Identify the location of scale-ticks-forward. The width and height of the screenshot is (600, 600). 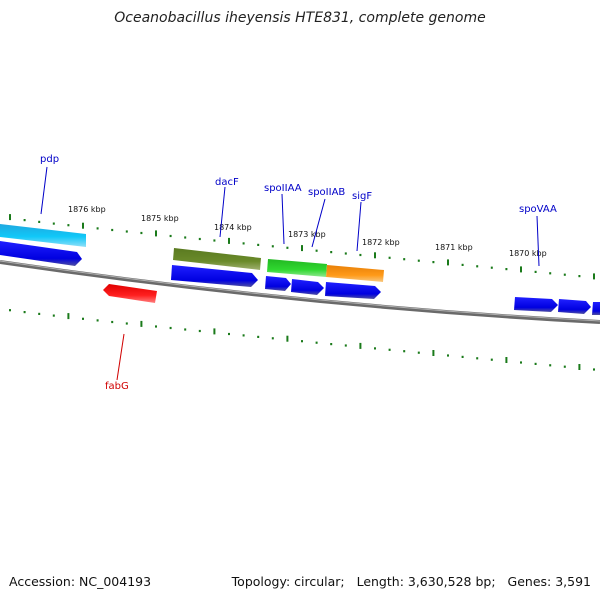
(302, 247).